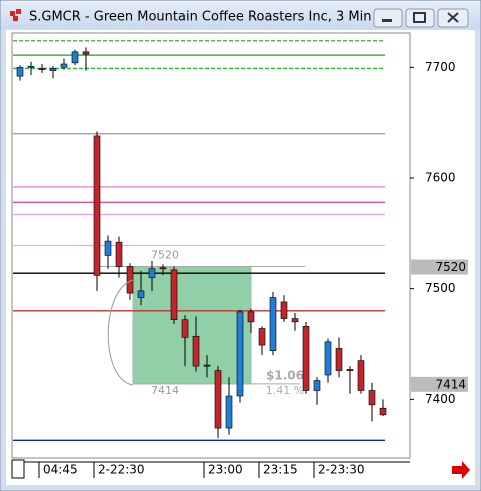 This screenshot has width=481, height=491. I want to click on price-badge-label: 7414, so click(450, 384).